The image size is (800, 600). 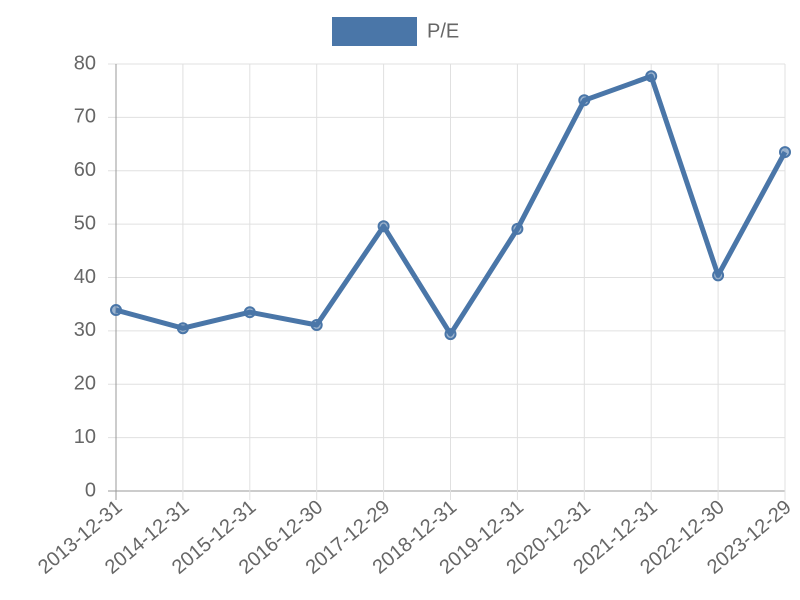 What do you see at coordinates (85, 437) in the screenshot?
I see `y-tick-label: 10` at bounding box center [85, 437].